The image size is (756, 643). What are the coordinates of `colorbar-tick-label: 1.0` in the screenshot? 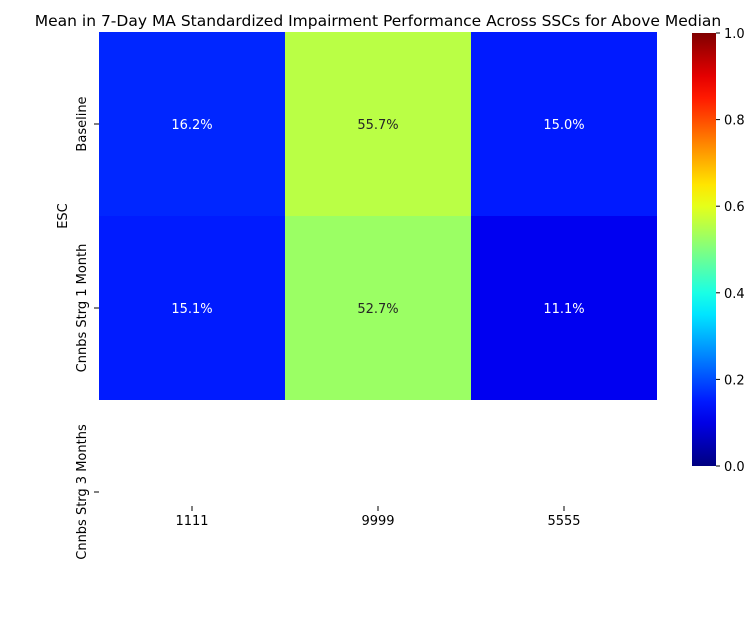 It's located at (734, 34).